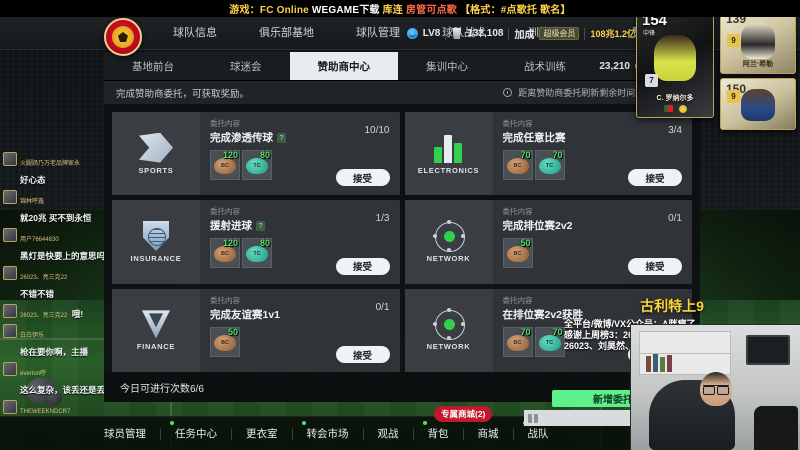  What do you see at coordinates (485, 33) in the screenshot?
I see `coin-value: 132,108` at bounding box center [485, 33].